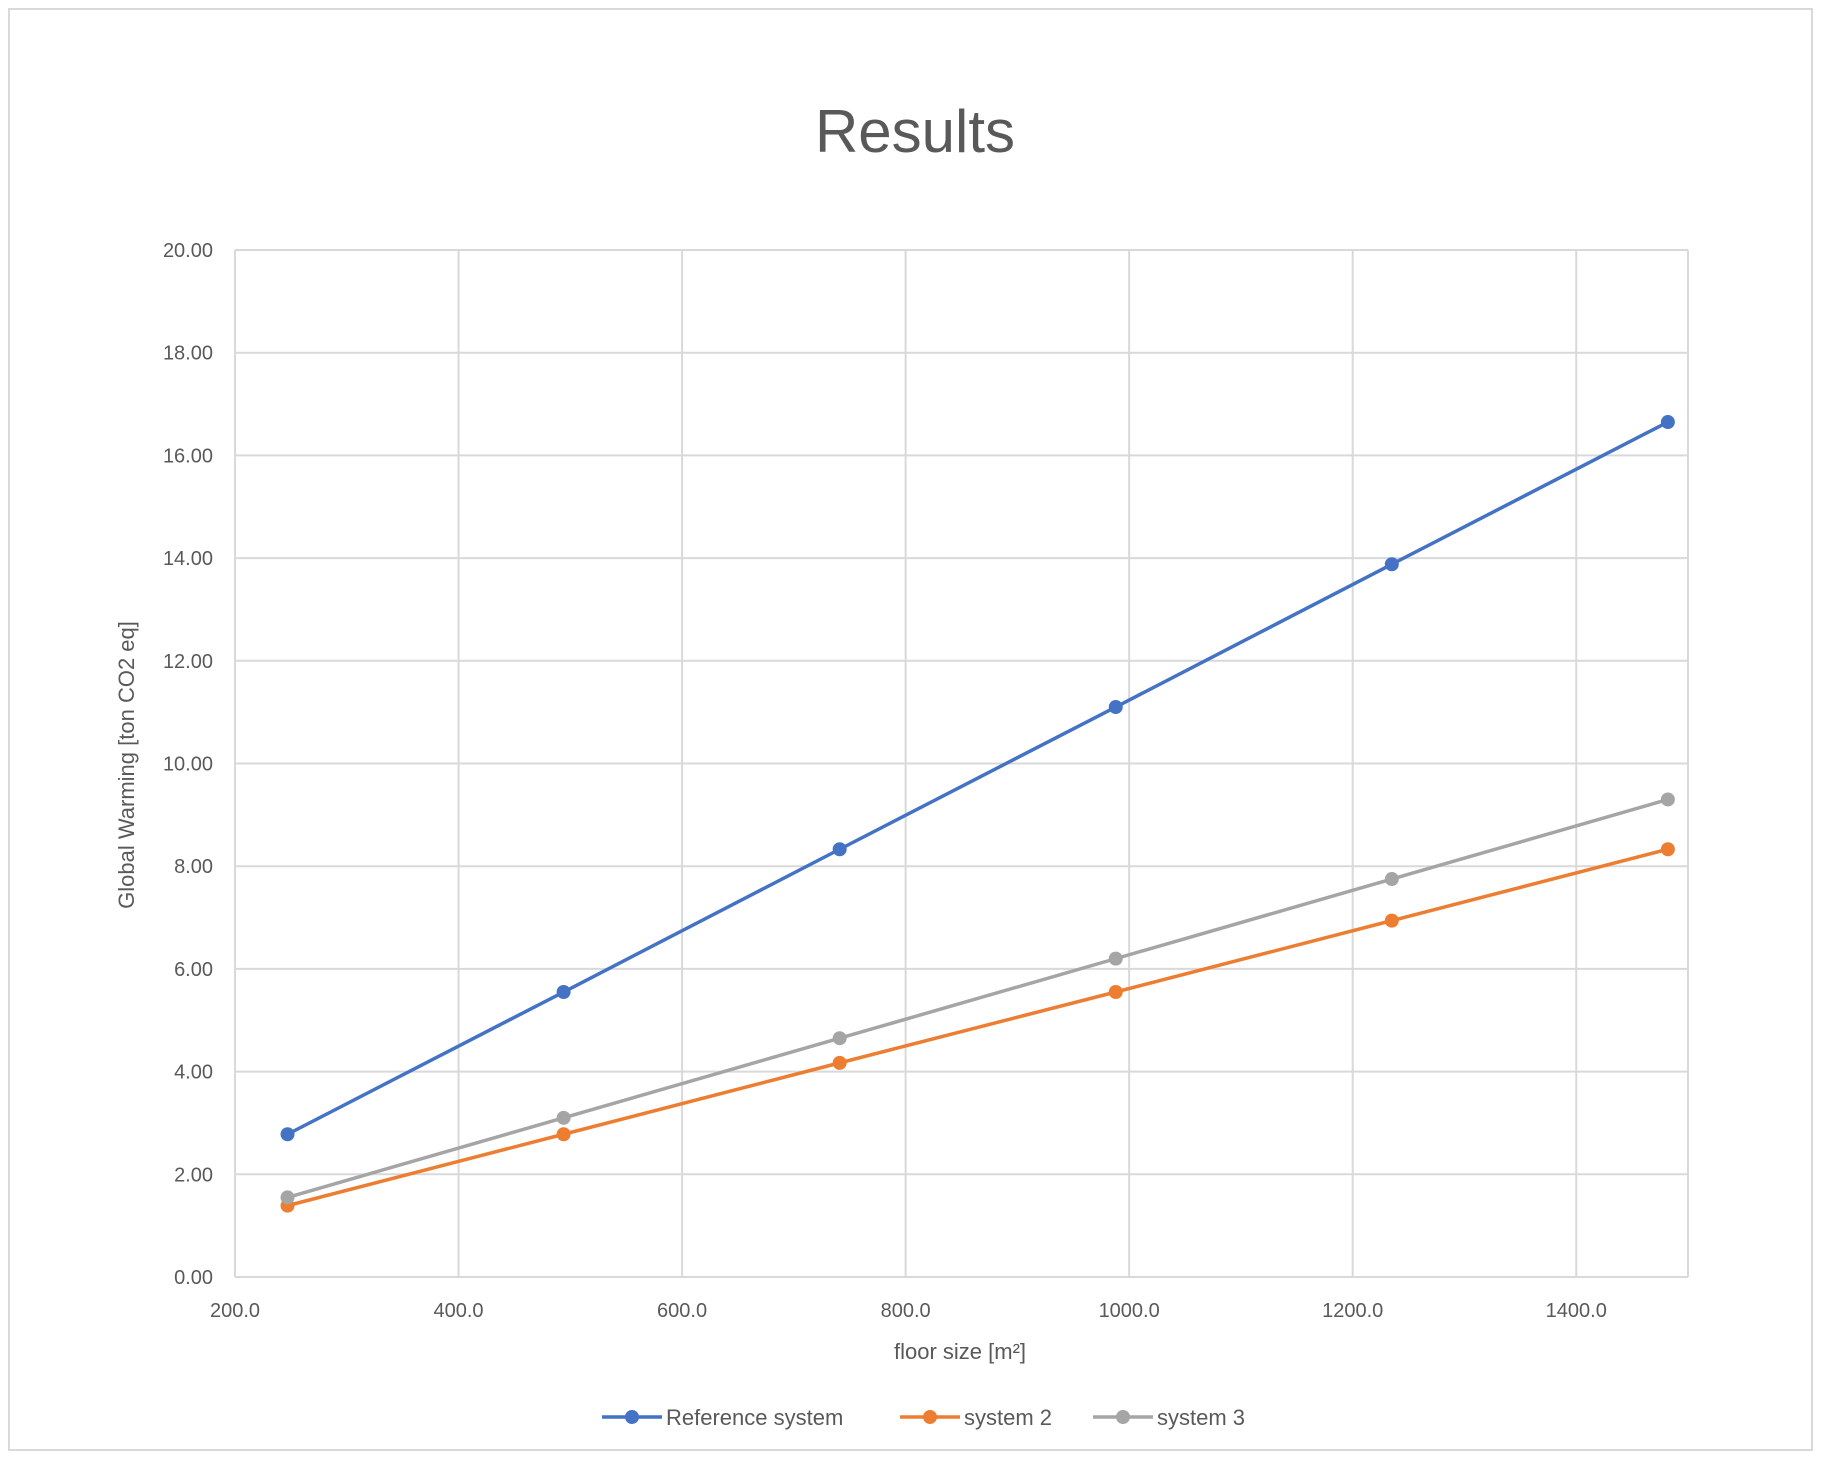 The image size is (1823, 1461). Describe the element at coordinates (188, 456) in the screenshot. I see `y-tick-label: 16.00` at that location.